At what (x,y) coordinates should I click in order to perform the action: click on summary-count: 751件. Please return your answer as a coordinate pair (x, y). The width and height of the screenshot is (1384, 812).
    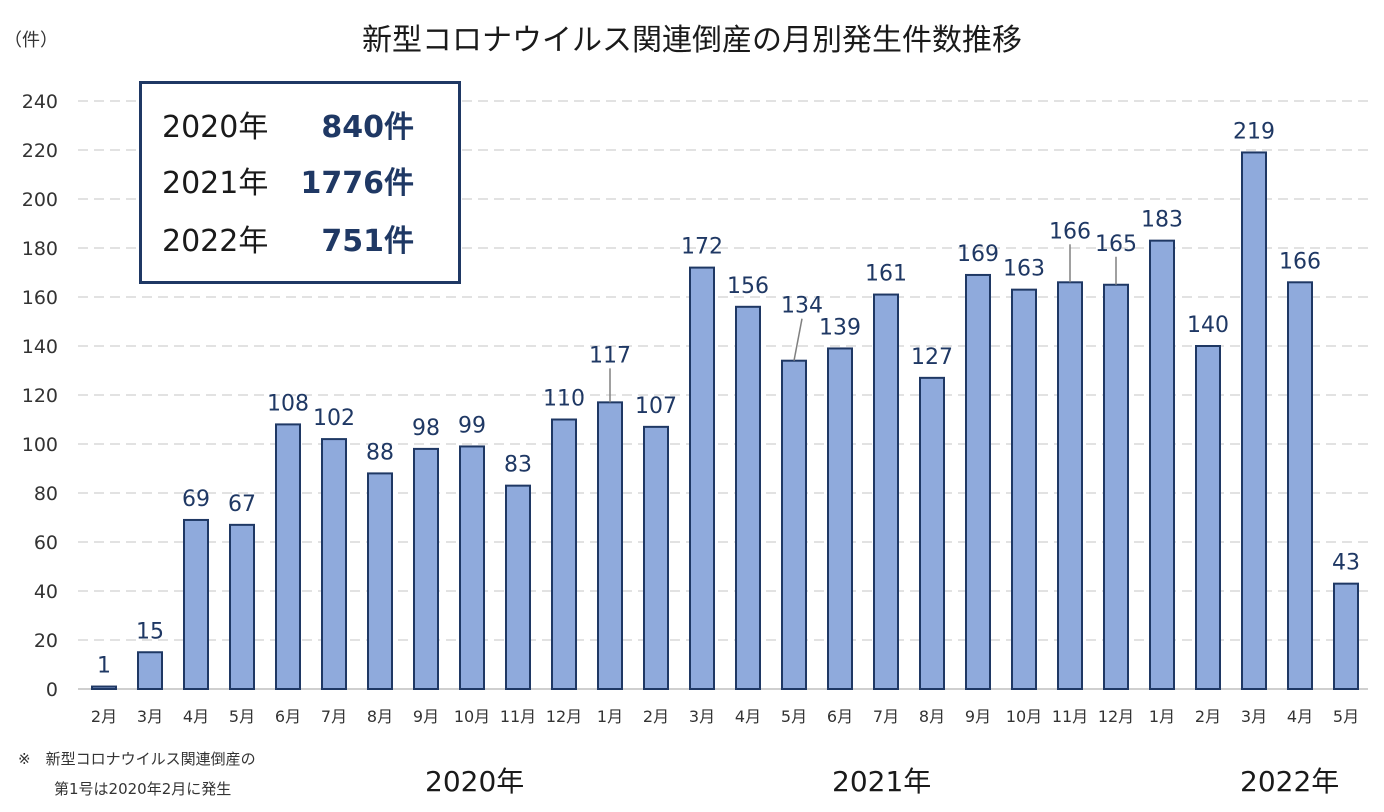
    Looking at the image, I should click on (367, 241).